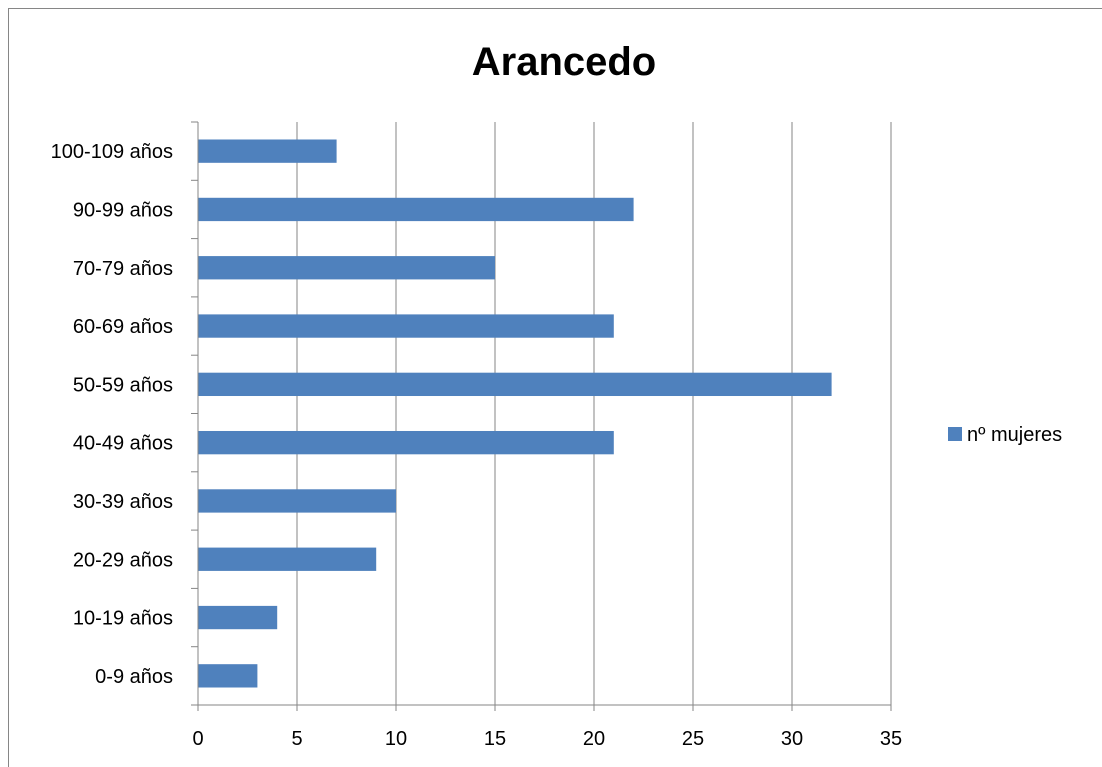 This screenshot has width=1102, height=767. I want to click on y-tick-label: 60-69 años, so click(123, 327).